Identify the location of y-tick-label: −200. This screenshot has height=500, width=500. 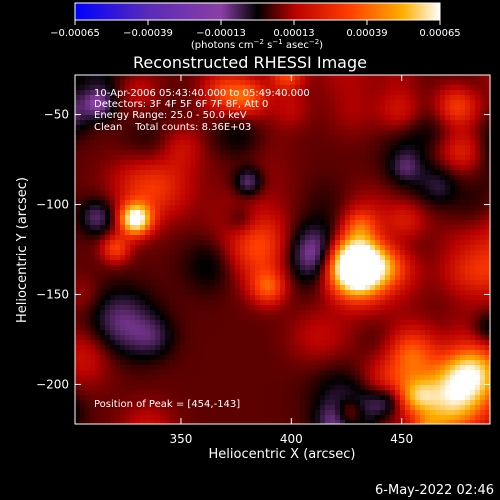
(52, 384).